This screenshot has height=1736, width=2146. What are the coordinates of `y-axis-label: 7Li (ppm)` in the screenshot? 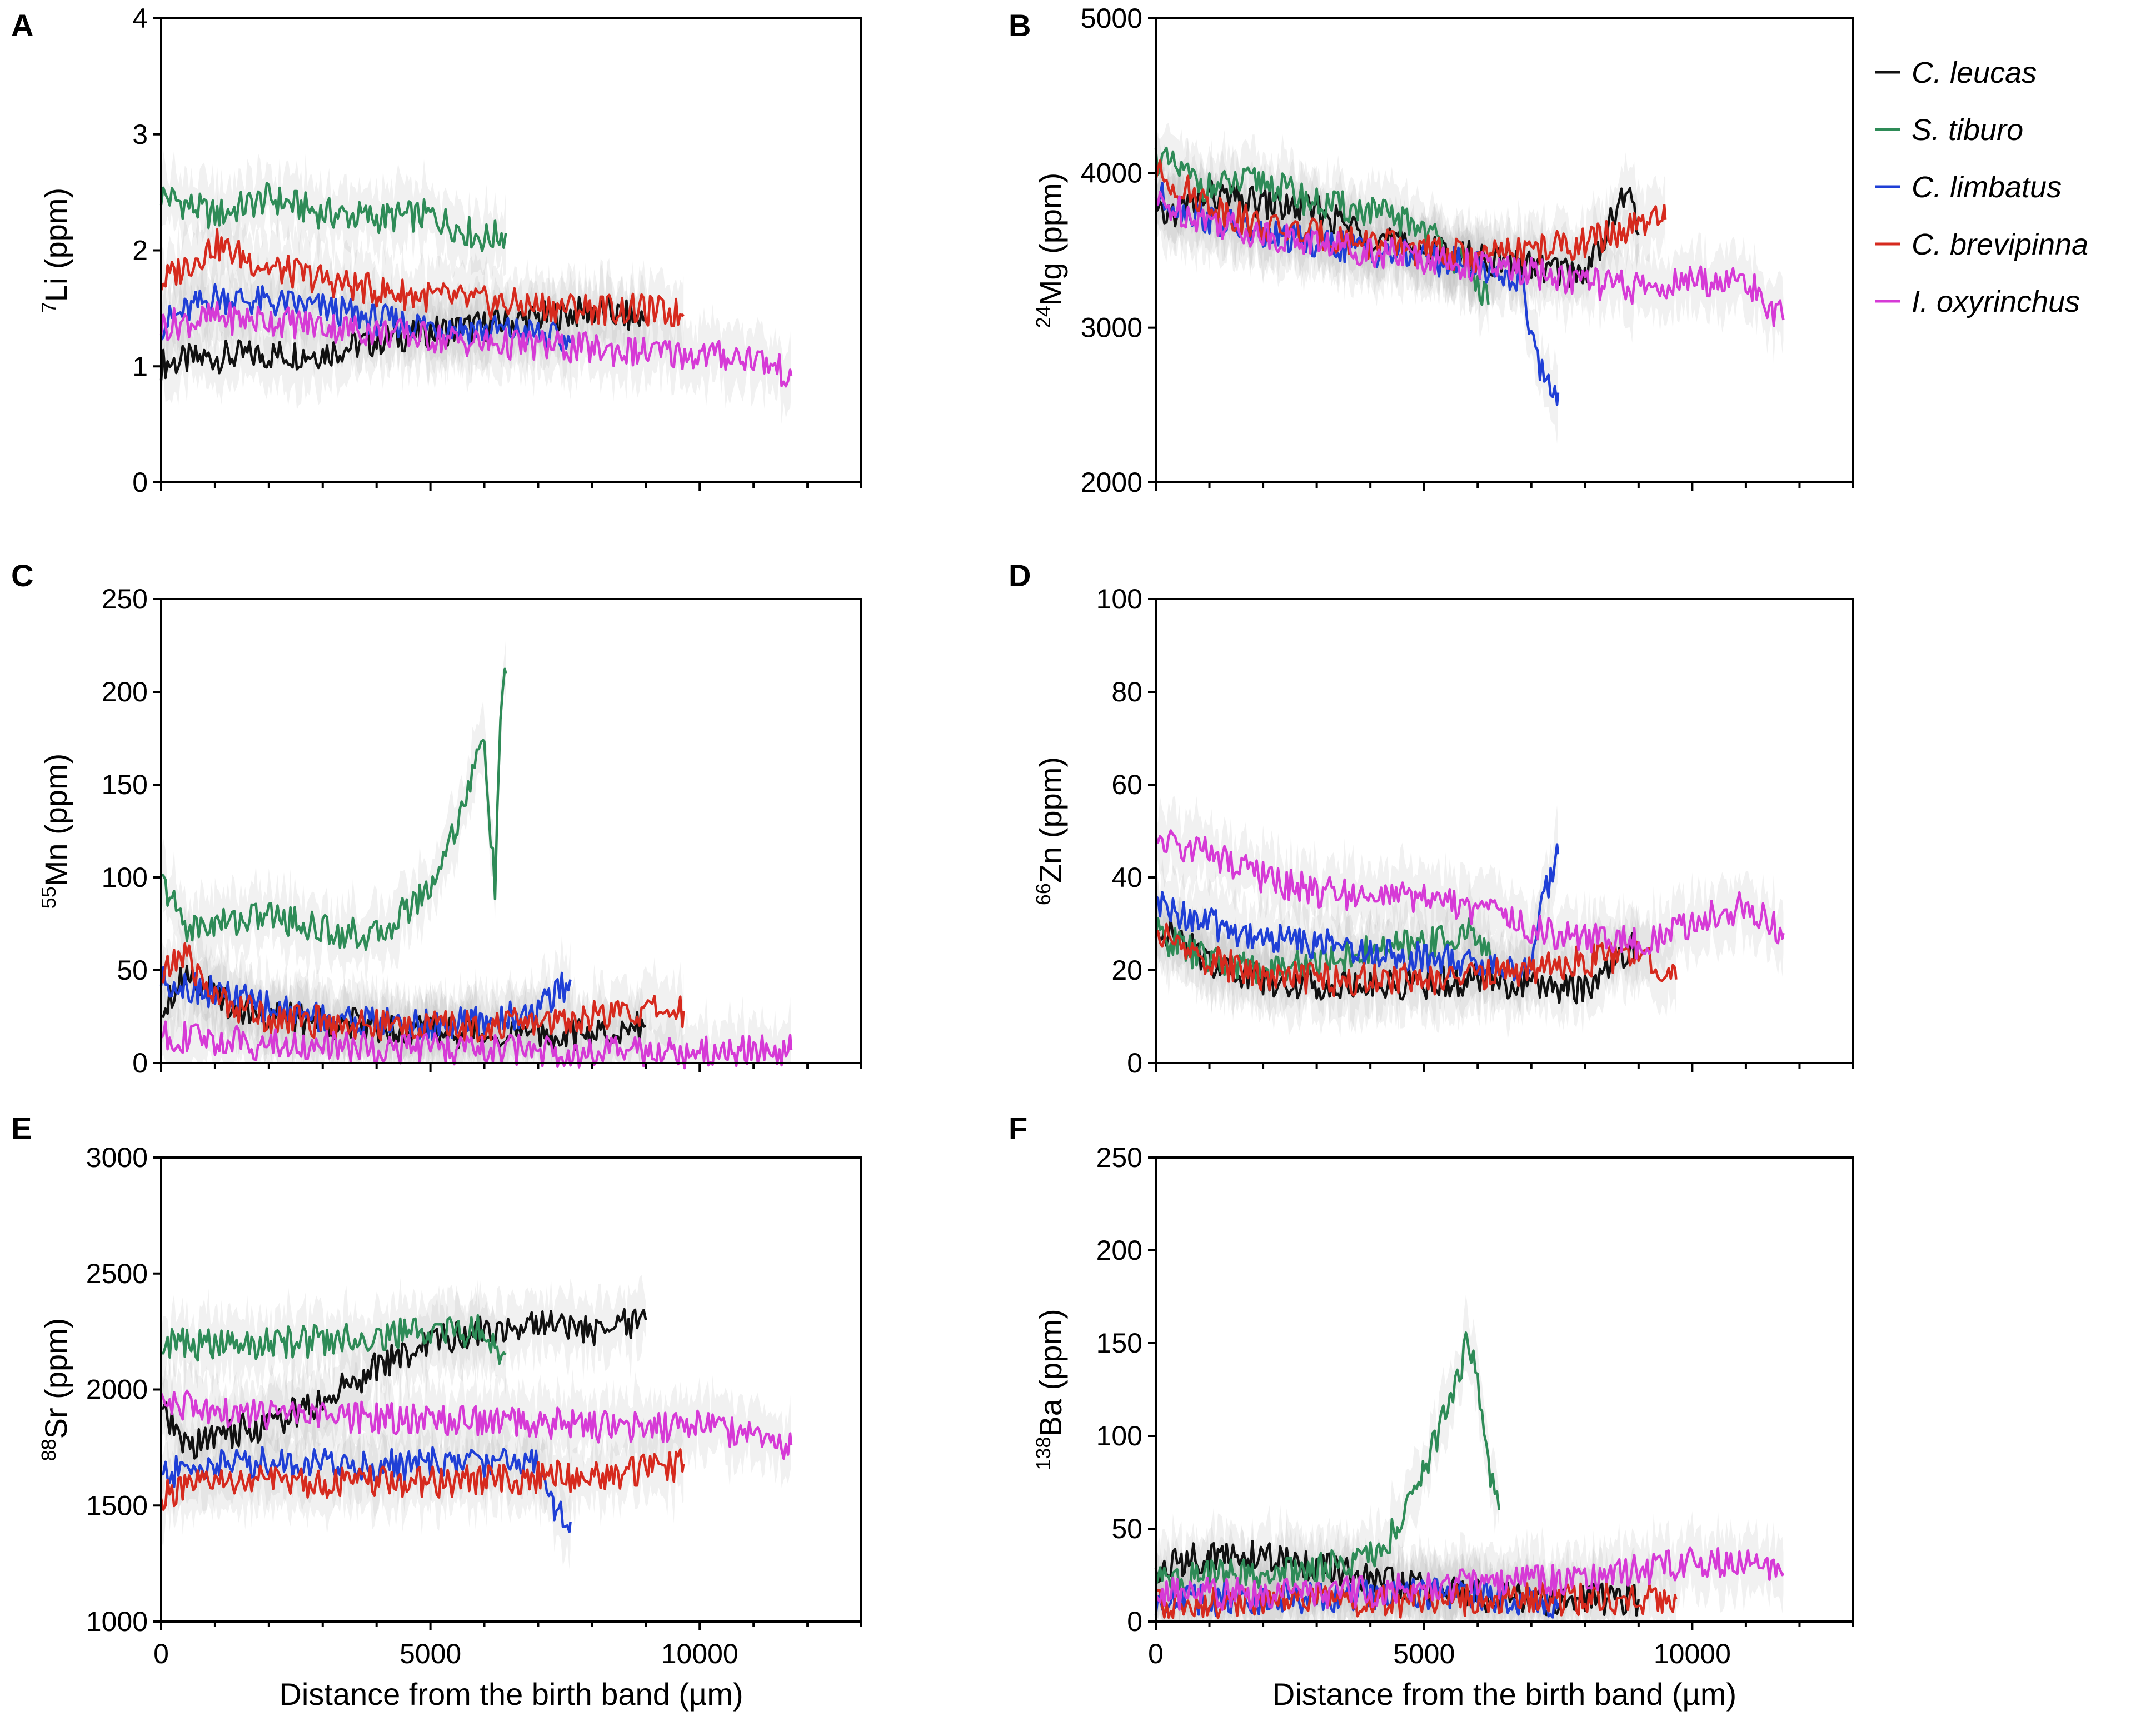 It's located at (55, 250).